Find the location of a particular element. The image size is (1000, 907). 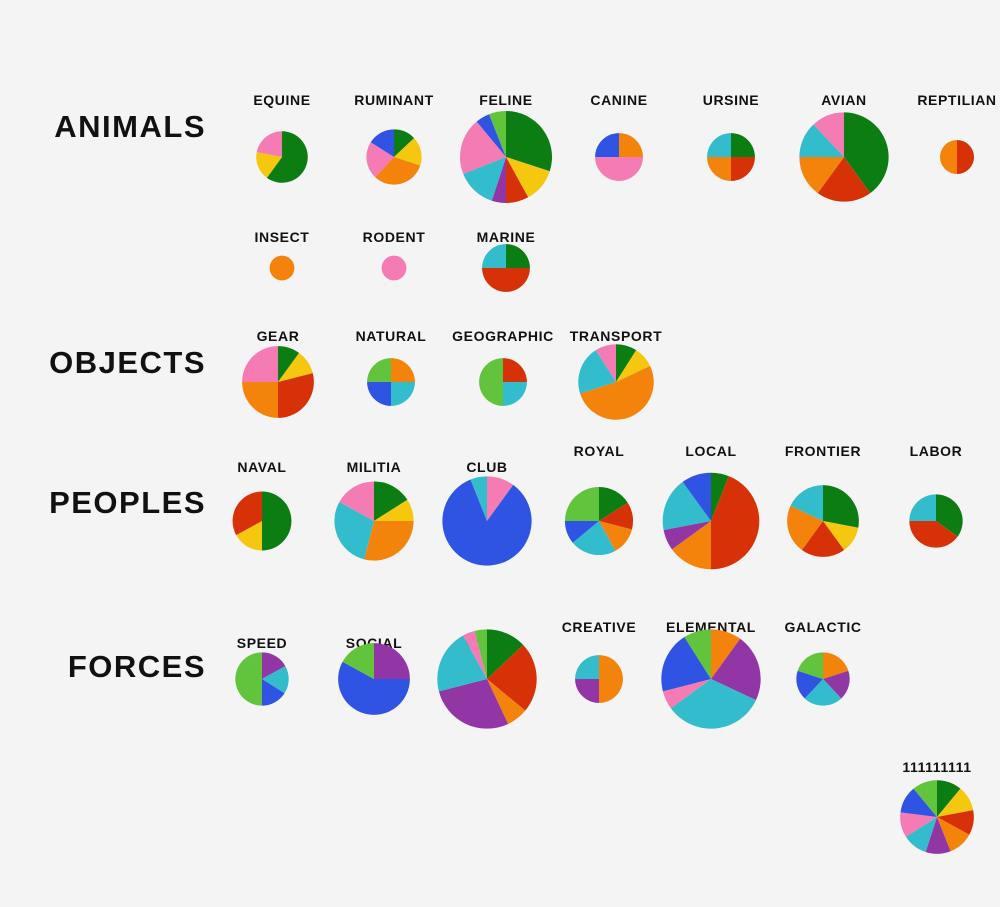

group-title-forces: FORCES is located at coordinates (136, 666).